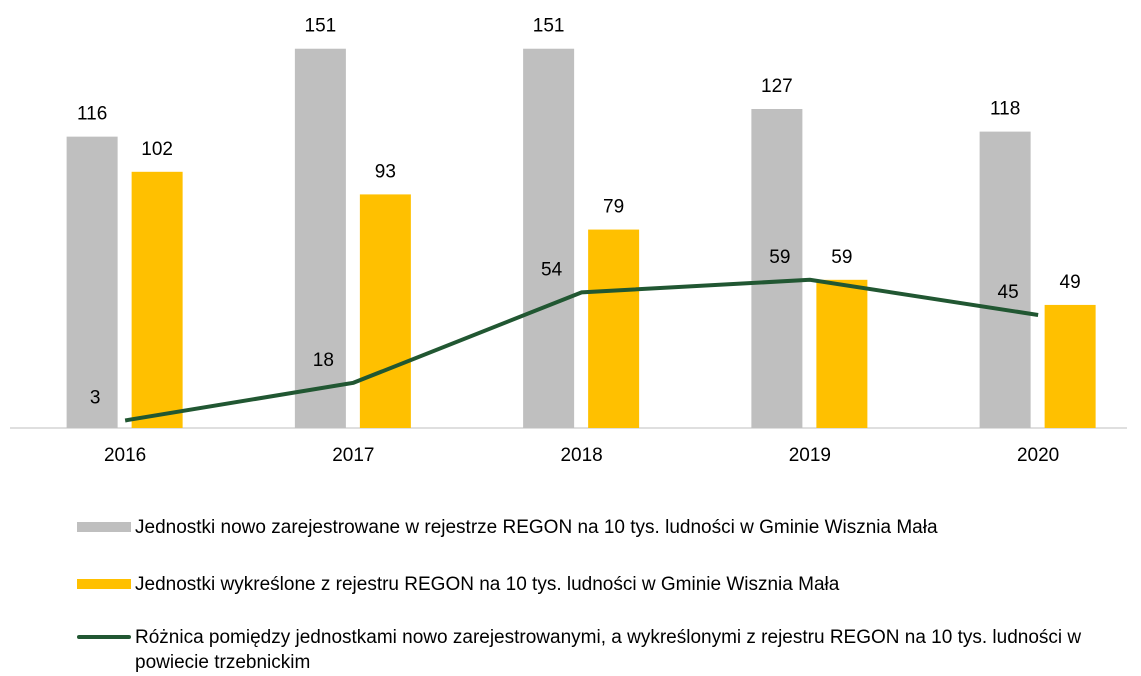  What do you see at coordinates (1008, 292) in the screenshot?
I see `data-label: 45` at bounding box center [1008, 292].